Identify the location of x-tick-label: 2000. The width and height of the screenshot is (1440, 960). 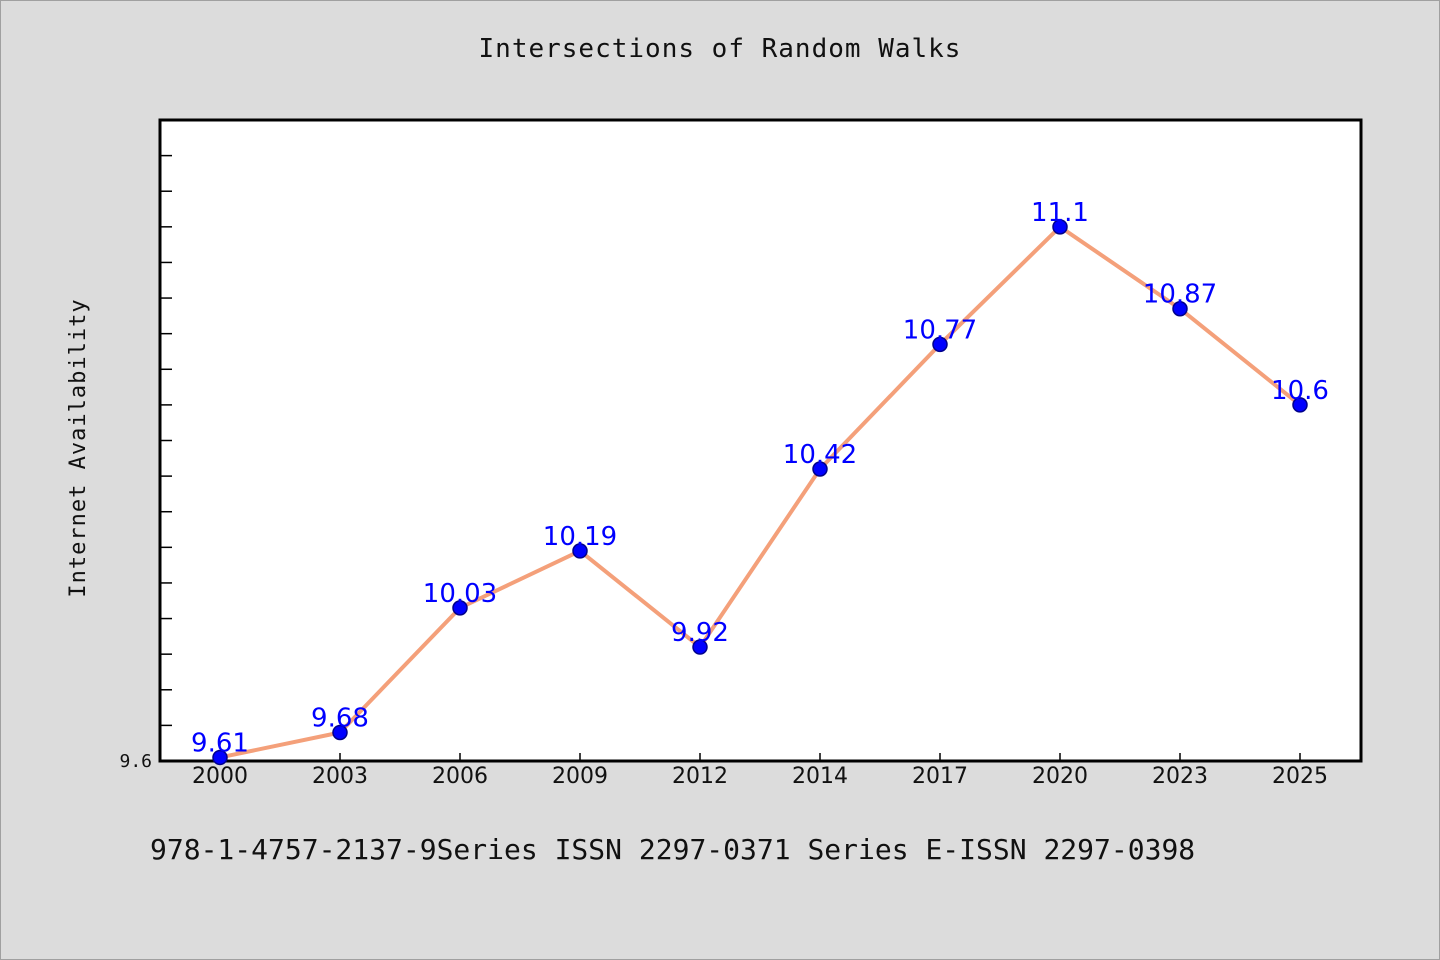
(220, 776).